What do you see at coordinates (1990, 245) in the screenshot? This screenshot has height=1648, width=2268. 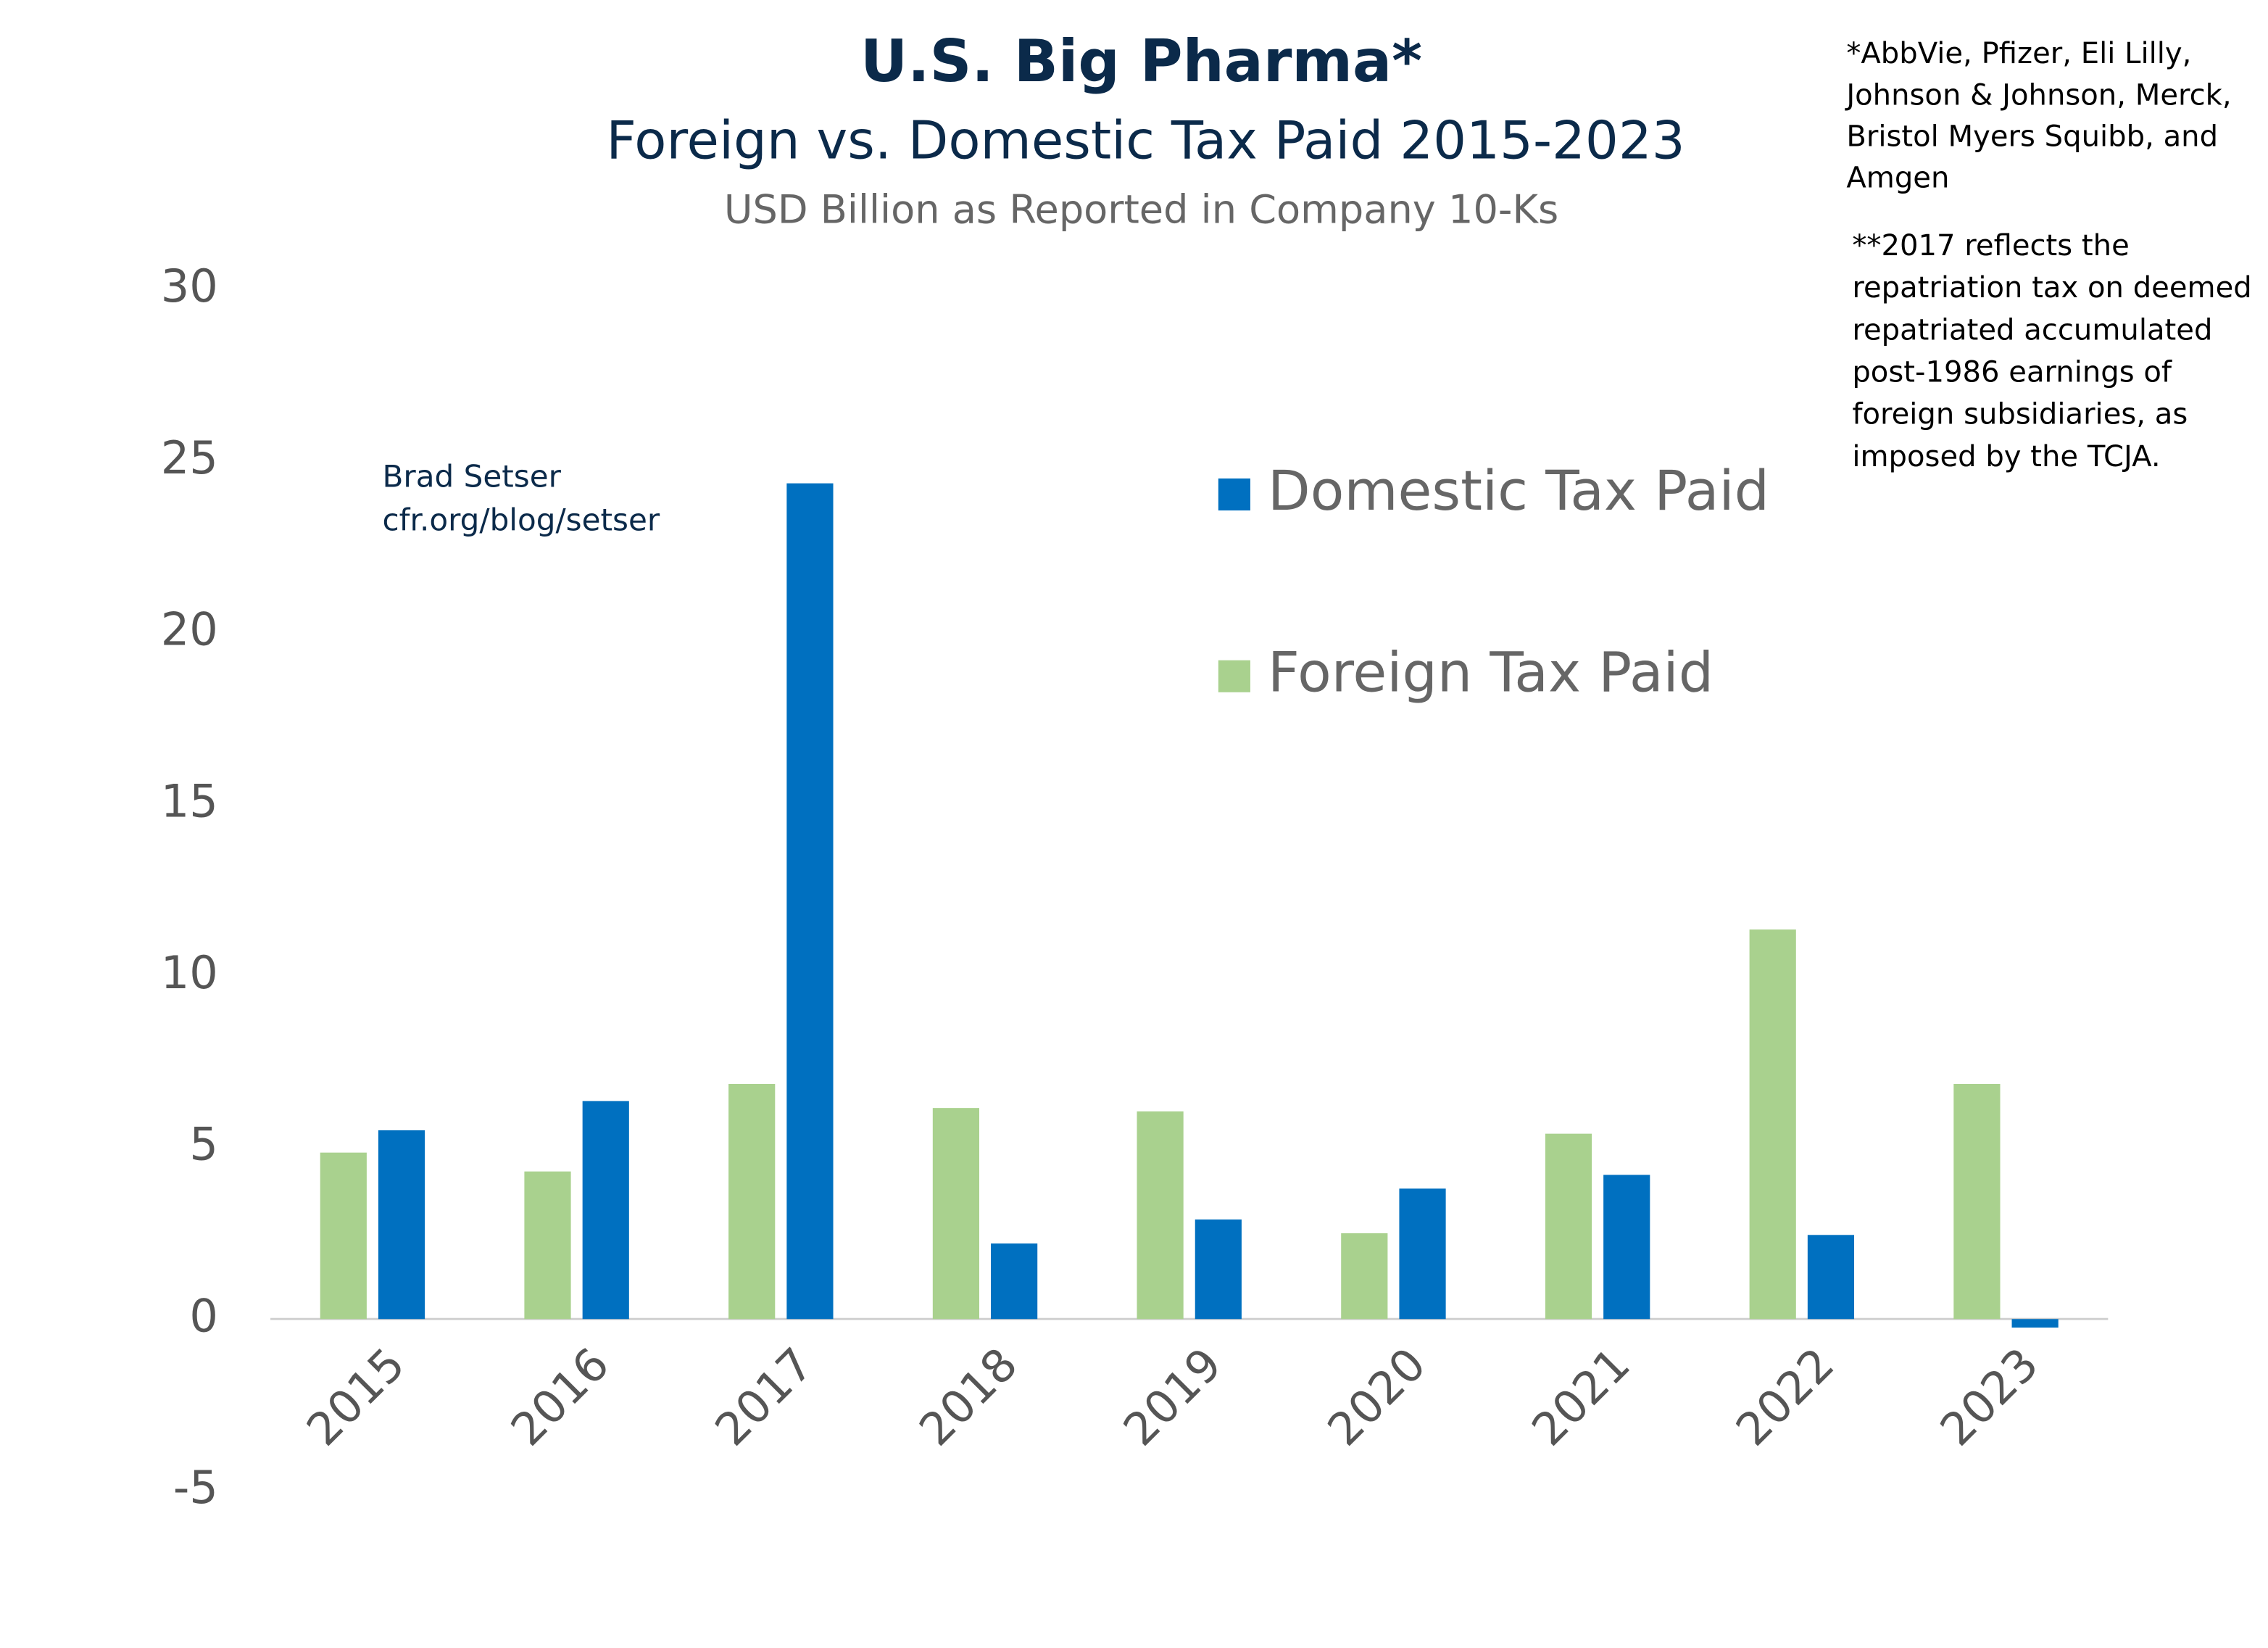 I see `footnote: **2017 reflects the` at bounding box center [1990, 245].